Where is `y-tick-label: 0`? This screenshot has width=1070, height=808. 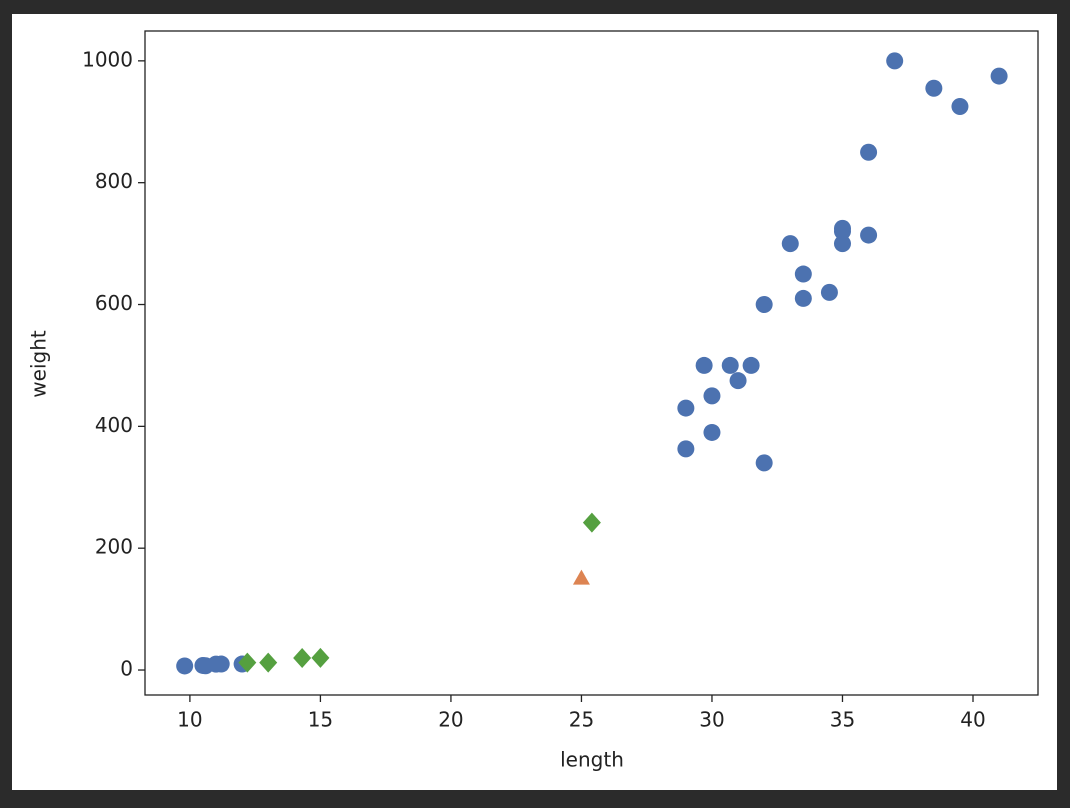
y-tick-label: 0 is located at coordinates (126, 669).